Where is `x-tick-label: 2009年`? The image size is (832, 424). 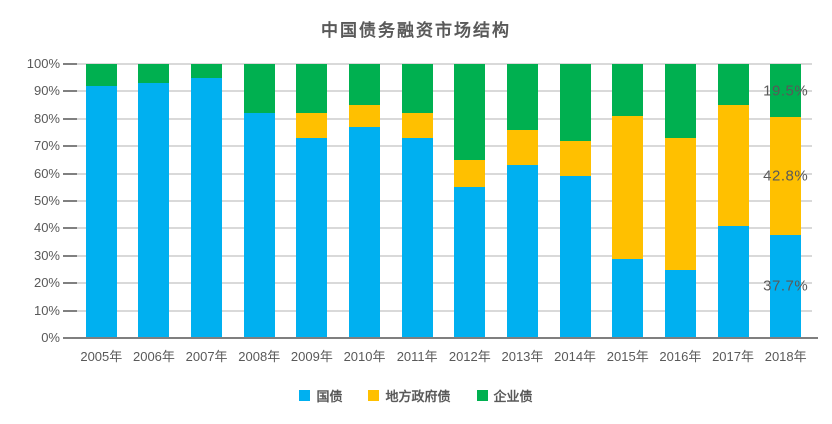 x-tick-label: 2009年 is located at coordinates (311, 356).